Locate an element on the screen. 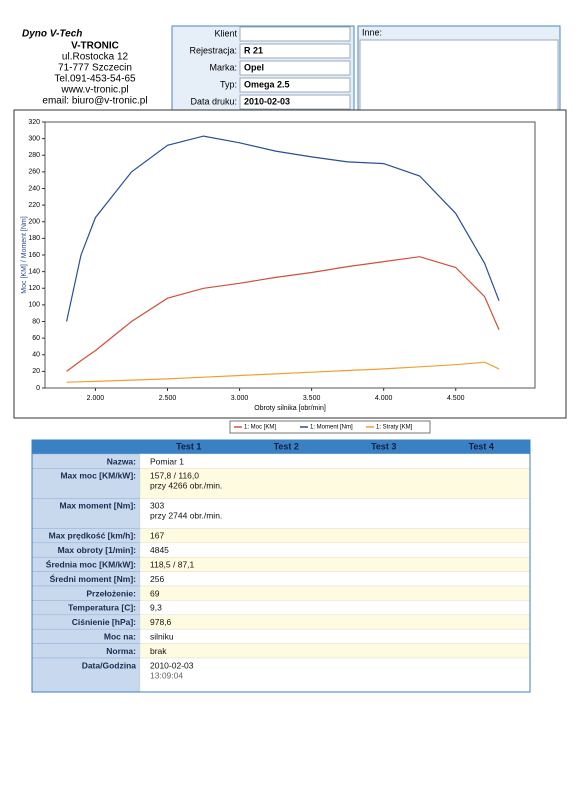  row-label: Średni moment [Nm]: is located at coordinates (93, 578).